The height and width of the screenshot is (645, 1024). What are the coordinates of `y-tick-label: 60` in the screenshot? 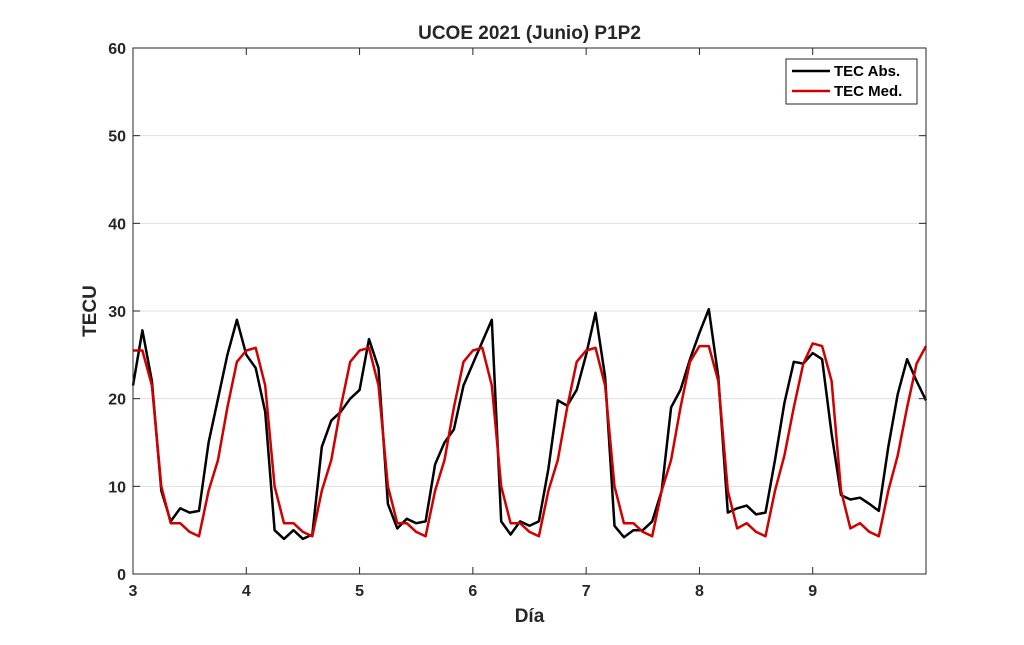 It's located at (117, 49).